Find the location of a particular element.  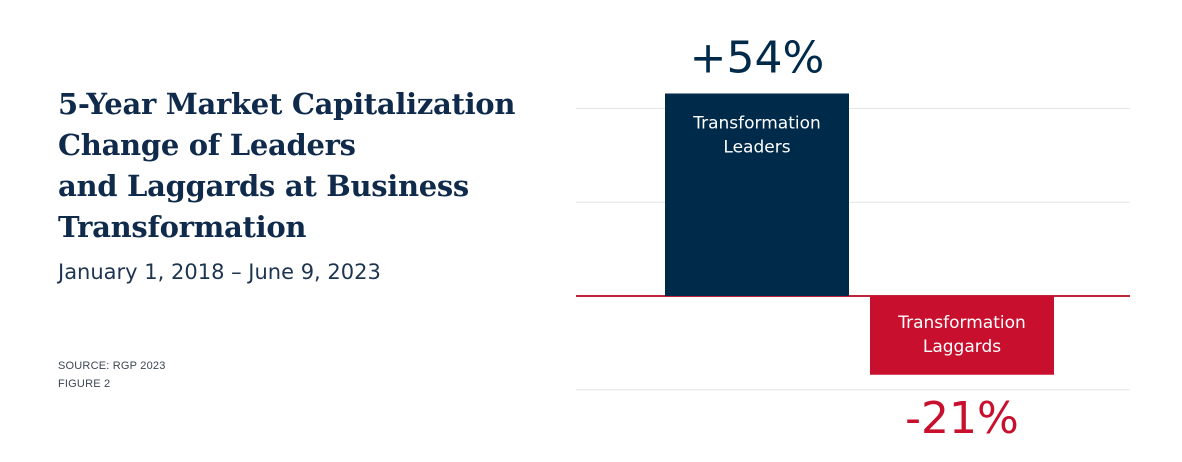

bar-laggards-category-label-line: Laggards is located at coordinates (962, 347).